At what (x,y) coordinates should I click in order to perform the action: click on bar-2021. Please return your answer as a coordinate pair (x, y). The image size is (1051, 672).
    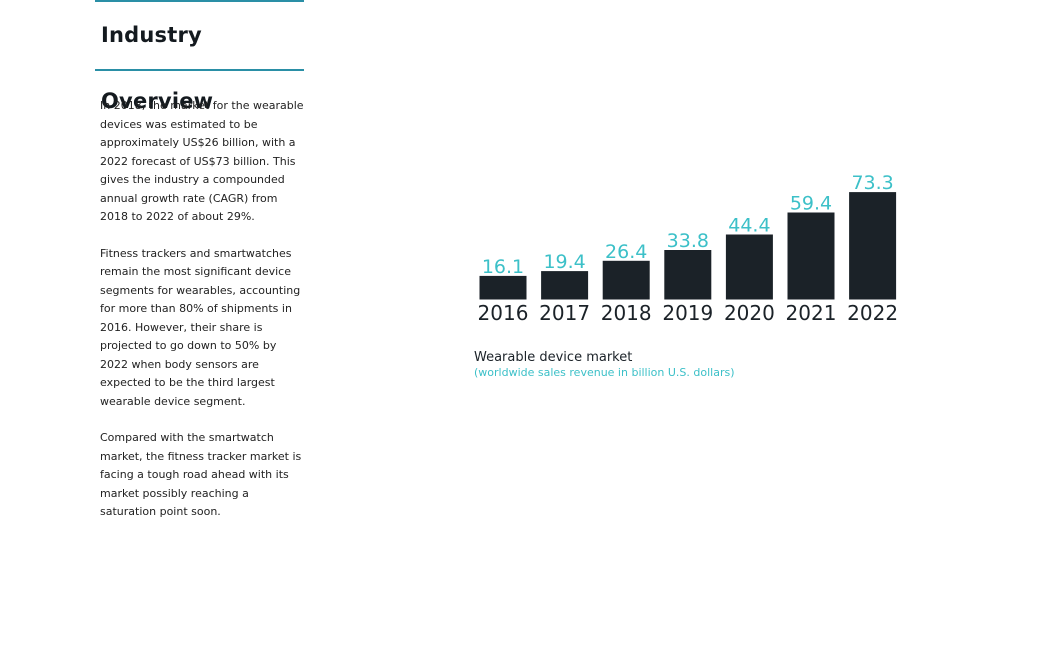
    Looking at the image, I should click on (811, 256).